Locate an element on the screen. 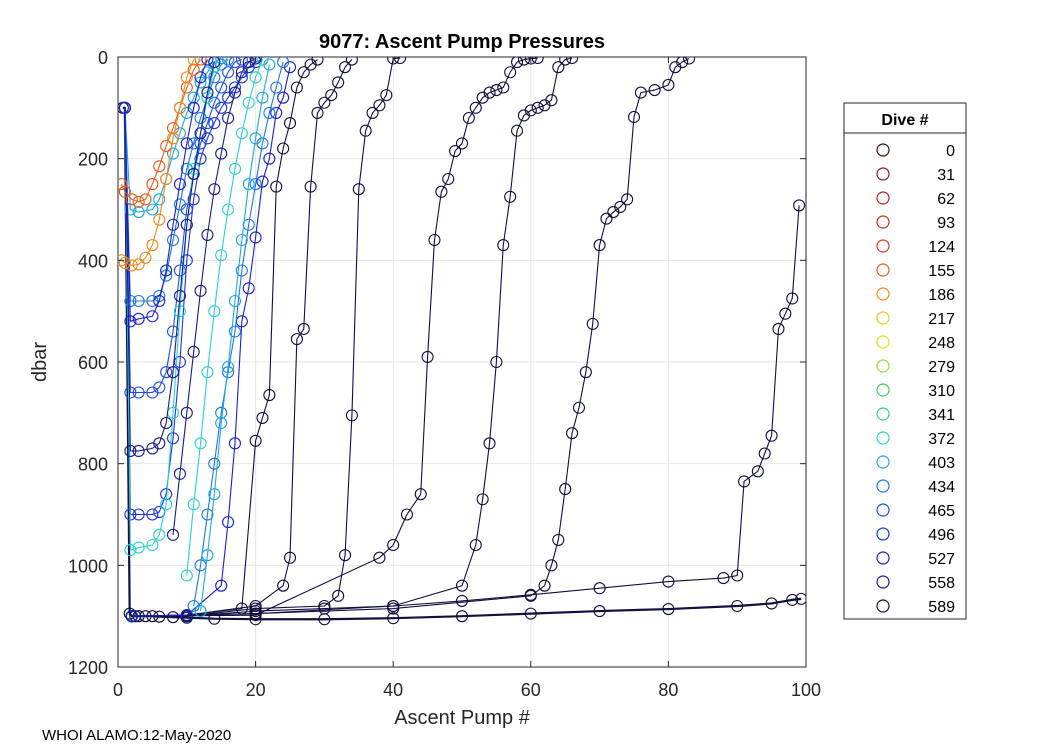 The height and width of the screenshot is (750, 1050). legend-entry-label: 279 is located at coordinates (941, 367).